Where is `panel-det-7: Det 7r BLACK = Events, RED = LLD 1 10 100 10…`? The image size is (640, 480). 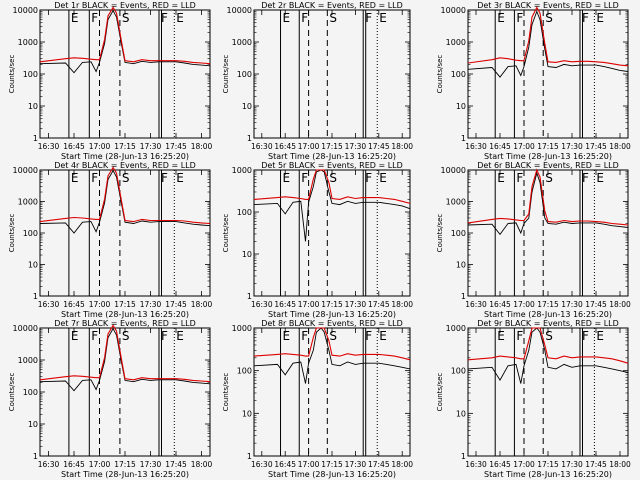
panel-det-7: Det 7r BLACK = Events, RED = LLD 1 10 100 10… is located at coordinates (110, 399).